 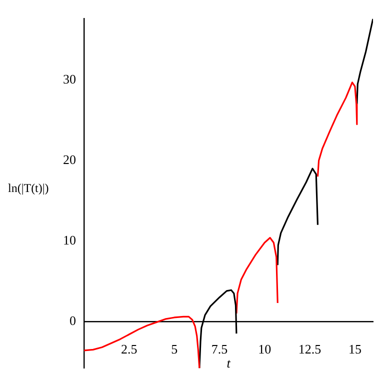 What do you see at coordinates (265, 349) in the screenshot?
I see `x-tick-label: 10` at bounding box center [265, 349].